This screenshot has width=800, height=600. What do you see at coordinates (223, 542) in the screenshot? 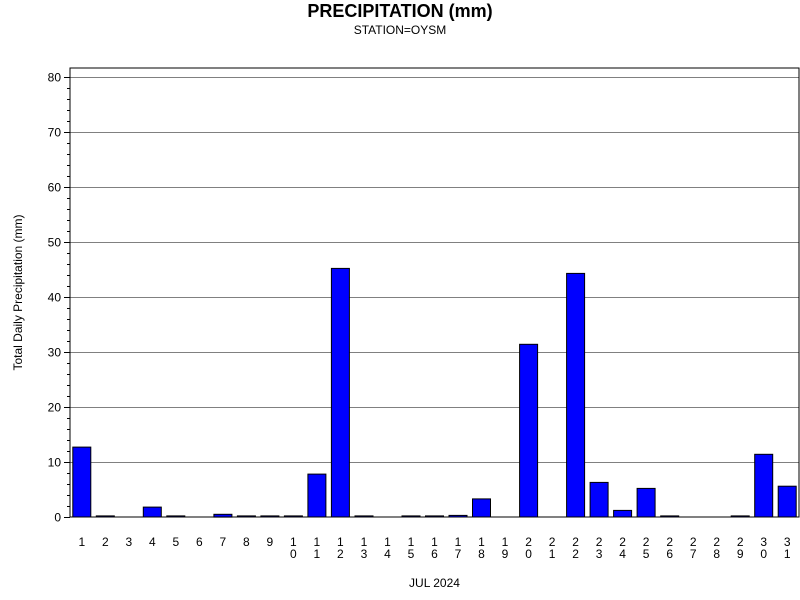
I see `x-tick-label: 7` at bounding box center [223, 542].